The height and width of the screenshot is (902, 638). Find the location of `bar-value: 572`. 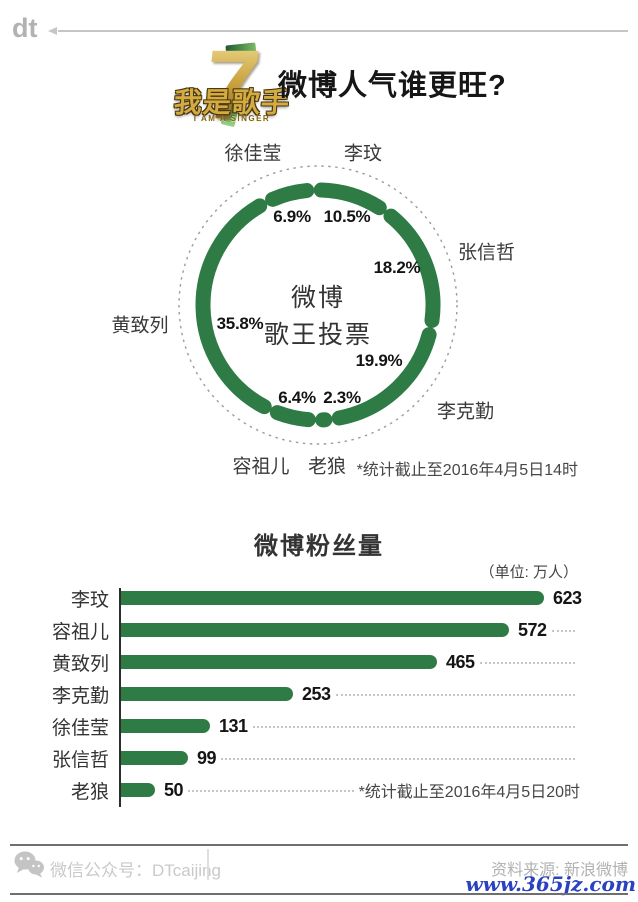

bar-value: 572 is located at coordinates (532, 629).